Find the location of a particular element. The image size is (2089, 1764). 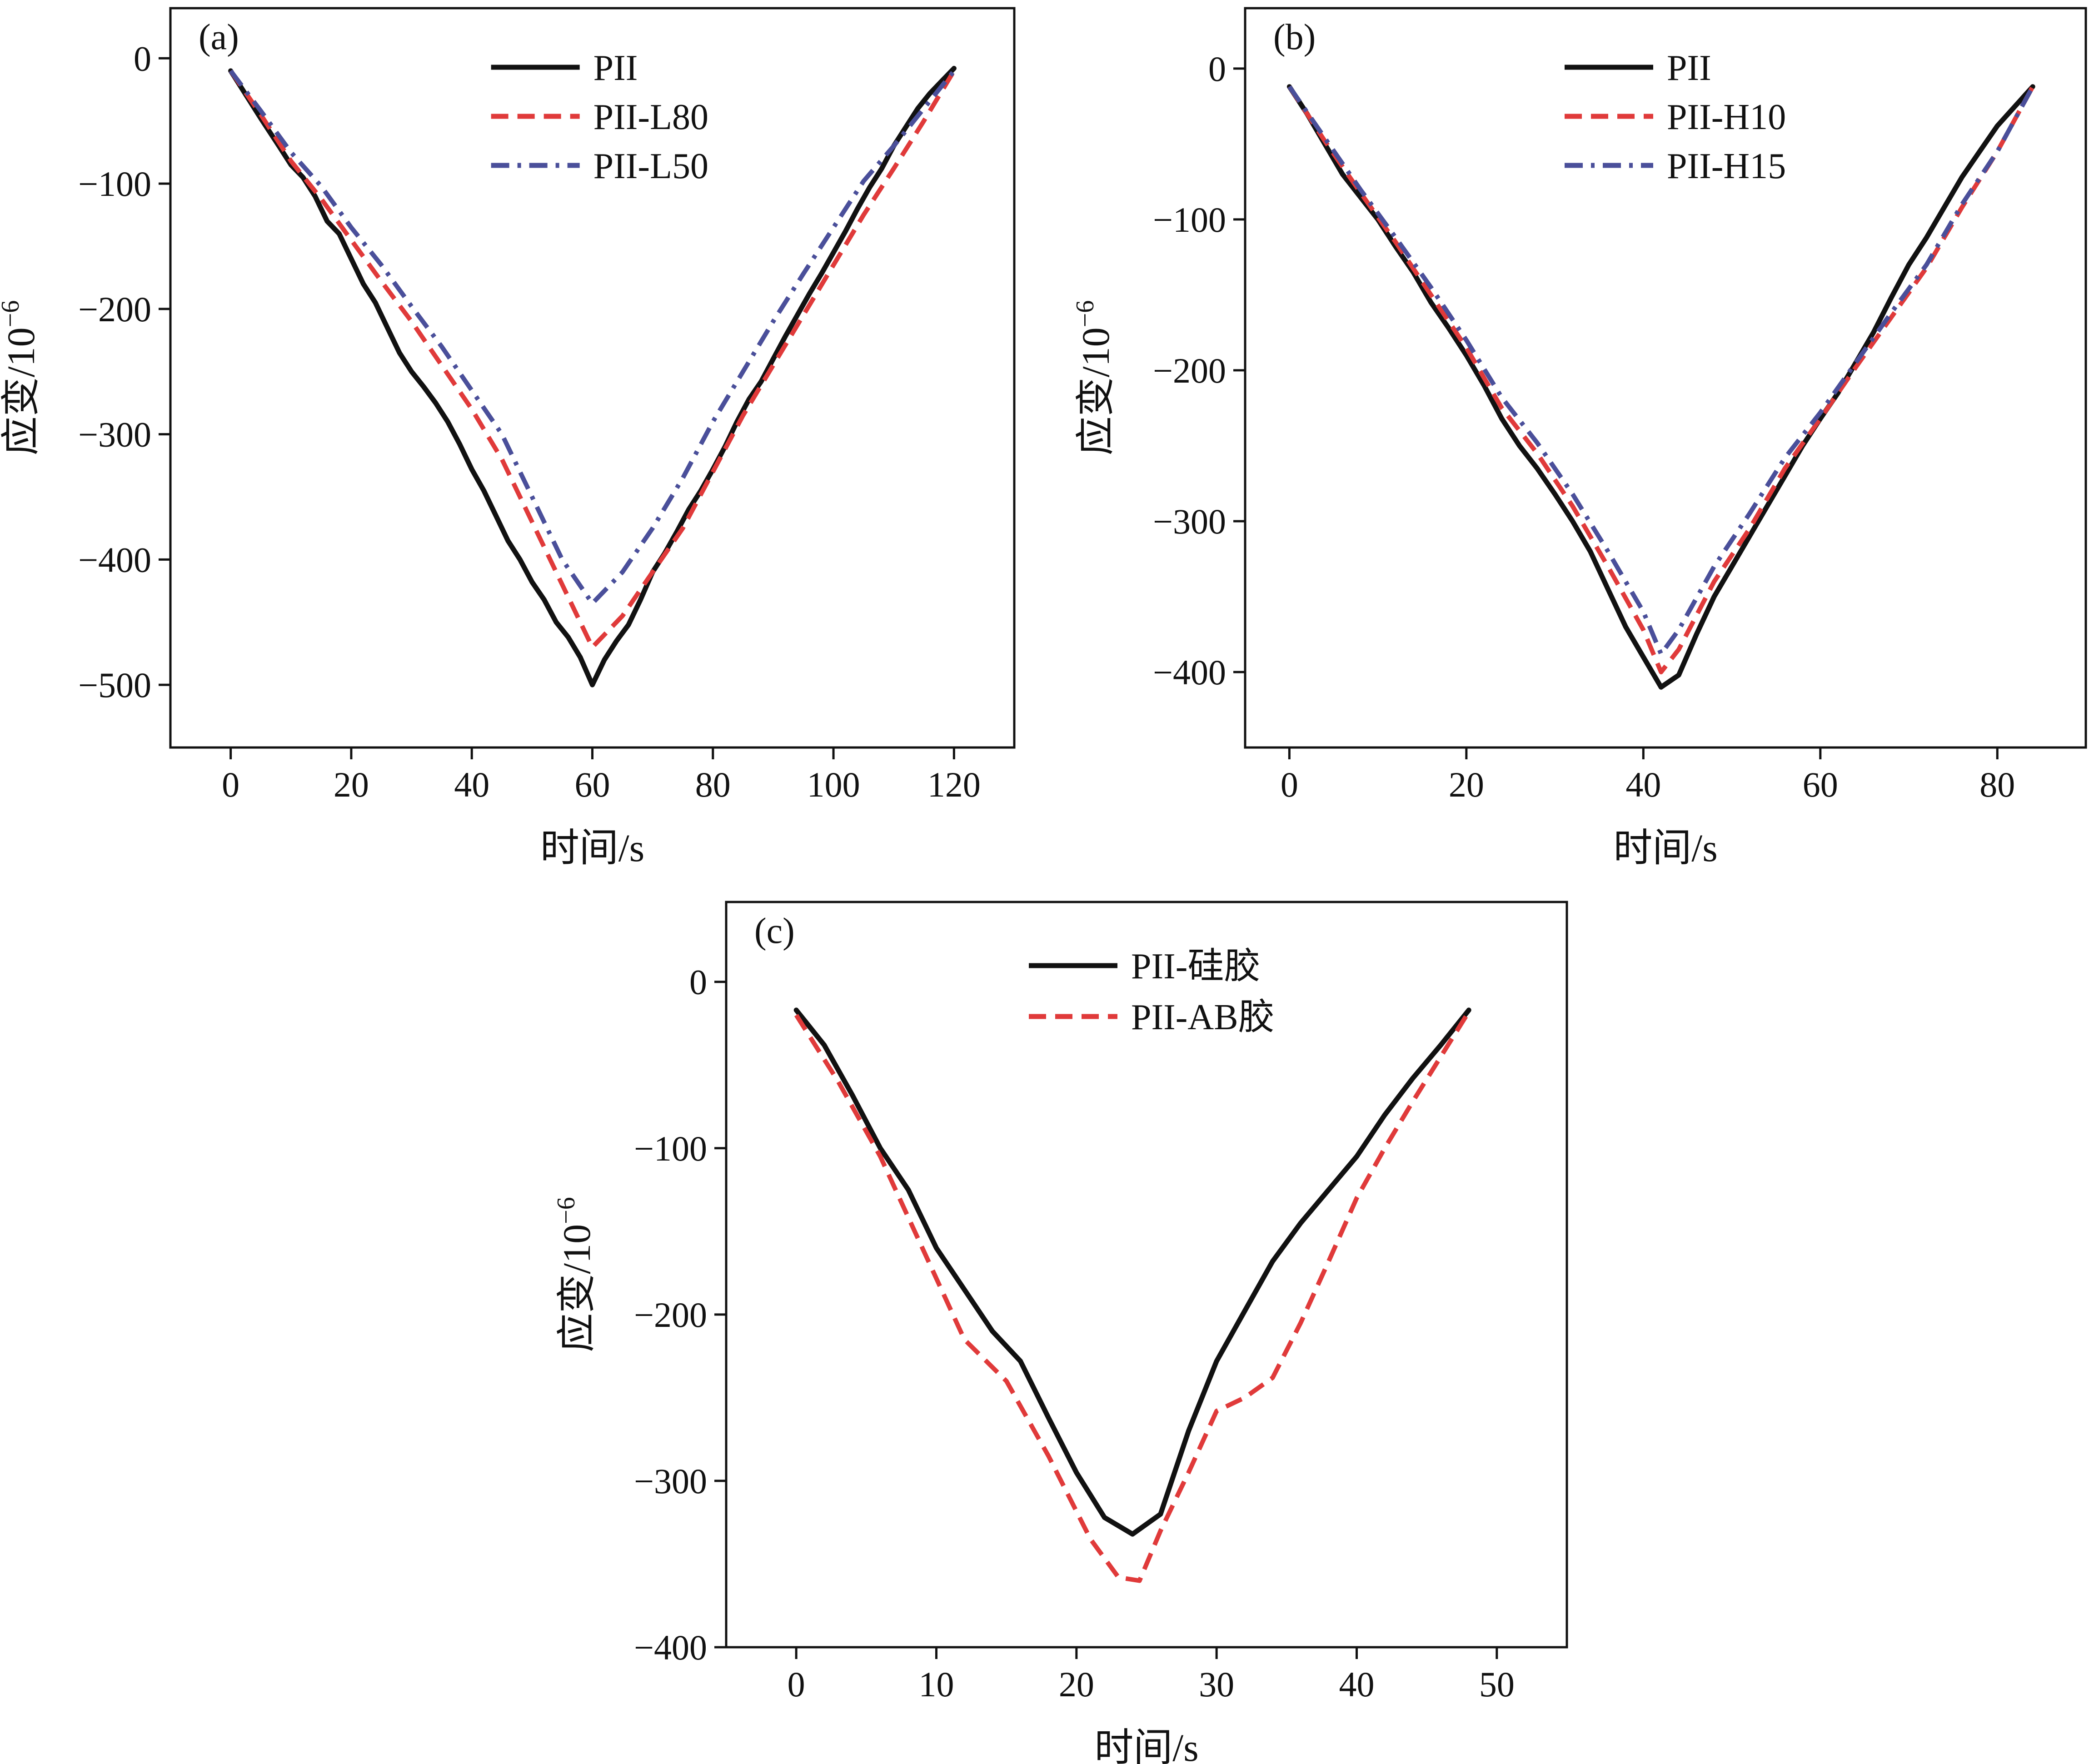

legend-entry: PII-AB胶 is located at coordinates (1203, 1017).